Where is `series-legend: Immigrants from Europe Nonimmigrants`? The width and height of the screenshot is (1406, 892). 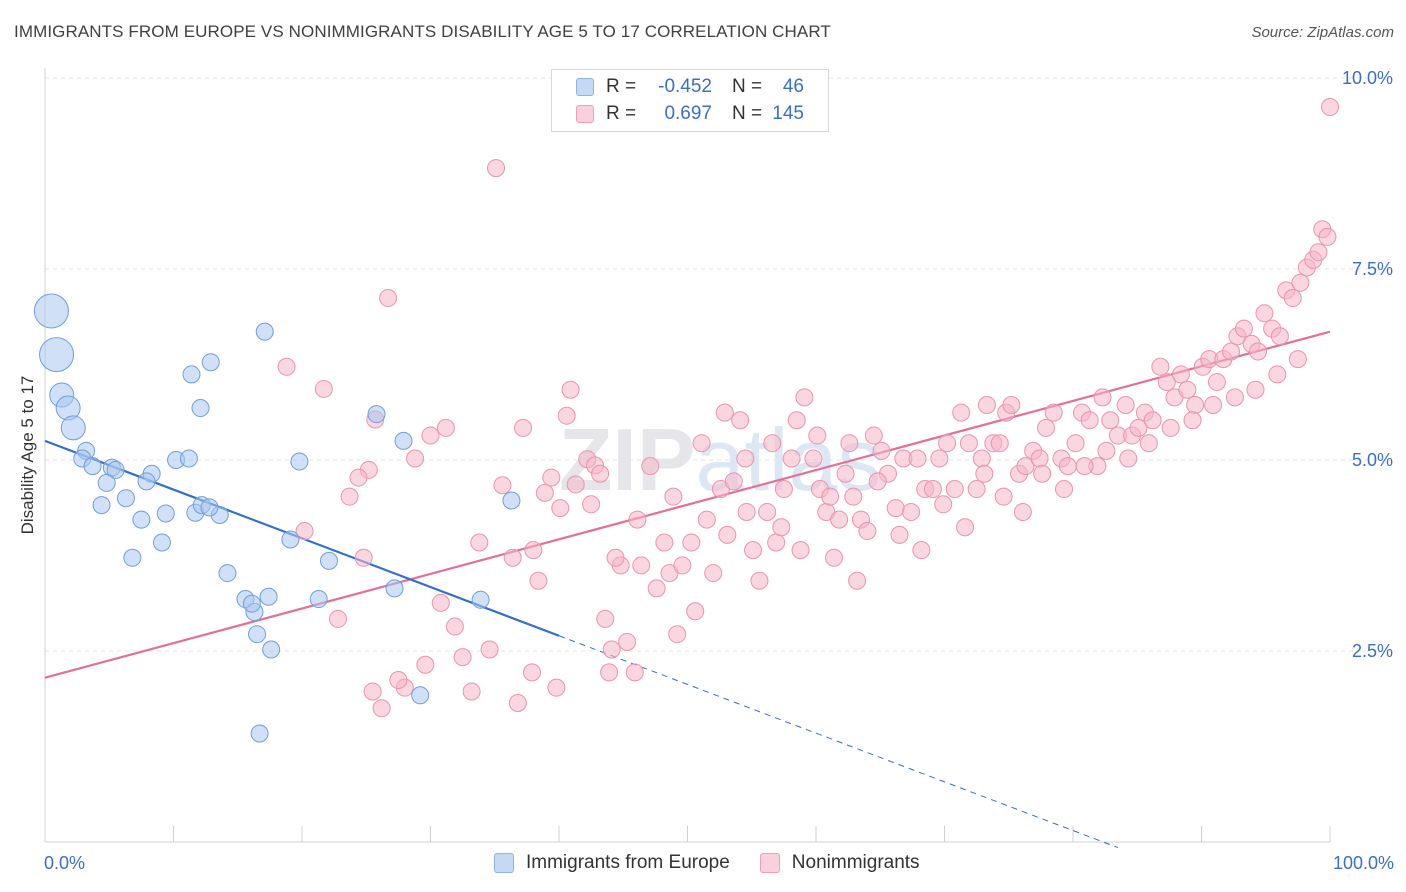 series-legend: Immigrants from Europe Nonimmigrants is located at coordinates (722, 863).